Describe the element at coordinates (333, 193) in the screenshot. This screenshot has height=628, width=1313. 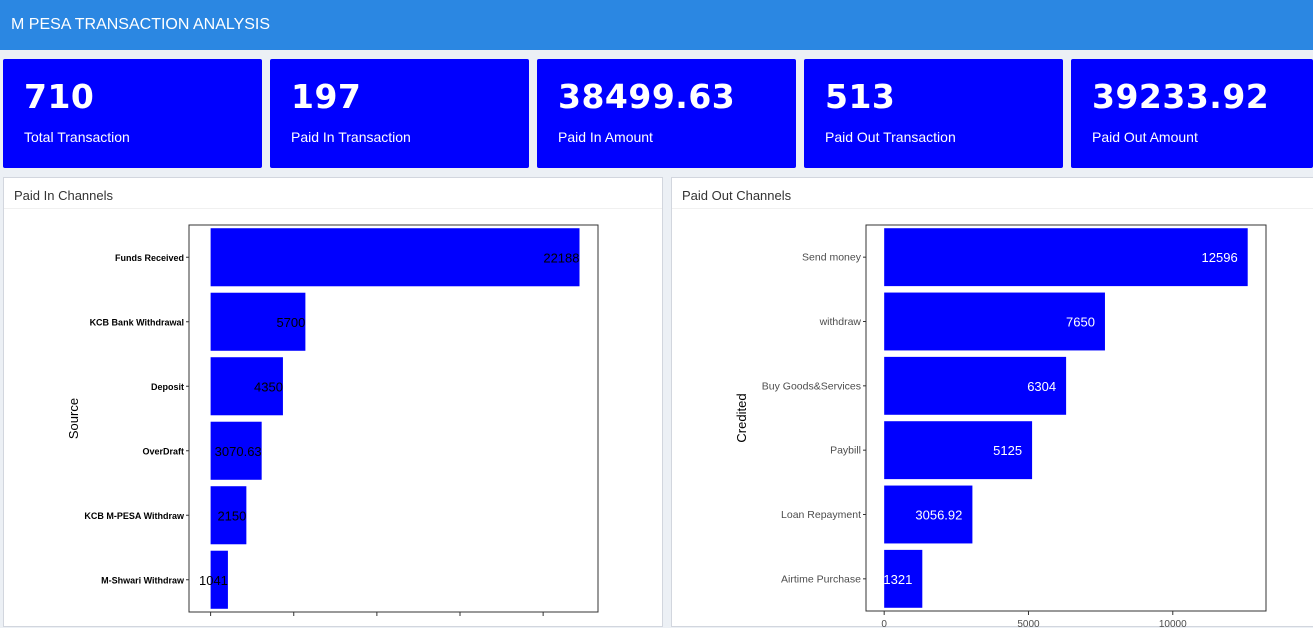
I see `panel-title: Paid In Channels` at that location.